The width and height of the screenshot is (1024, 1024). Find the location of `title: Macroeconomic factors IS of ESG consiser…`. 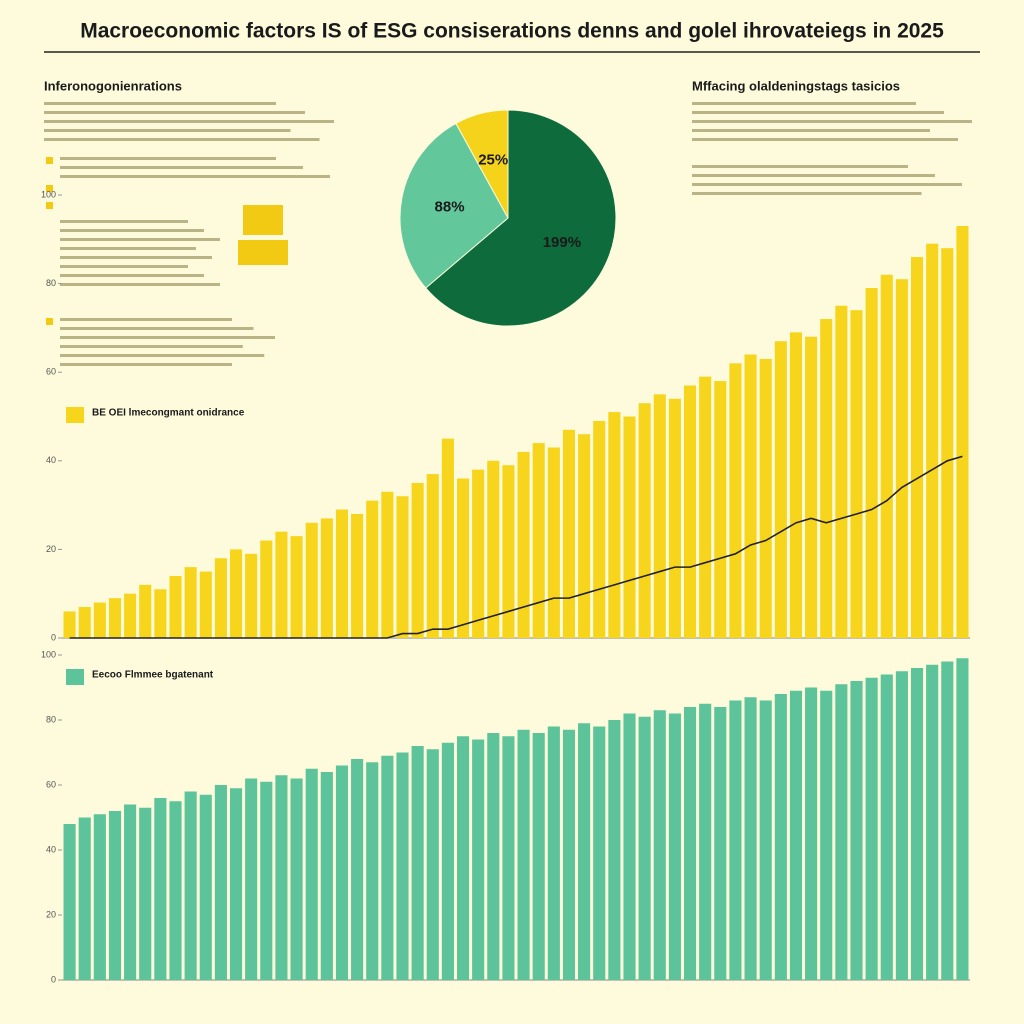

title: Macroeconomic factors IS of ESG consiser… is located at coordinates (512, 31).